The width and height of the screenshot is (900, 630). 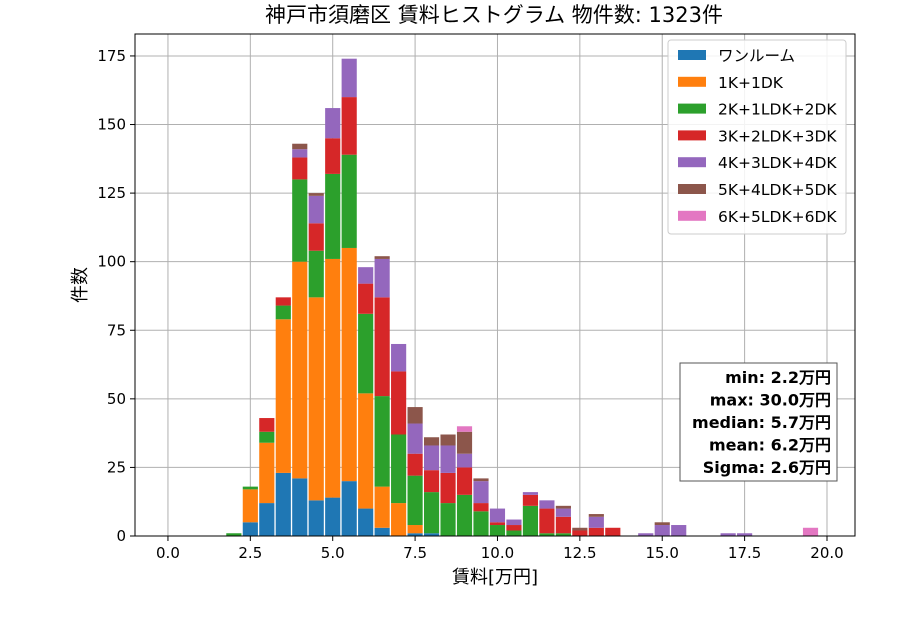 What do you see at coordinates (111, 193) in the screenshot?
I see `y-tick-label: 125` at bounding box center [111, 193].